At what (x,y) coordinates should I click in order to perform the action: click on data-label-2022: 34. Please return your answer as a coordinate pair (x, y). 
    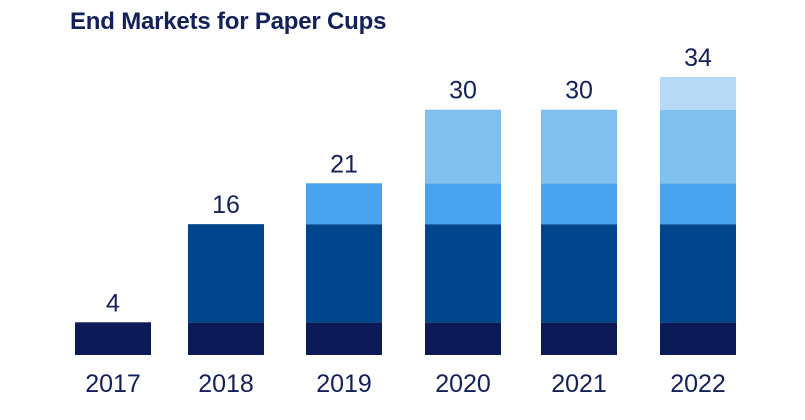
    Looking at the image, I should click on (698, 58).